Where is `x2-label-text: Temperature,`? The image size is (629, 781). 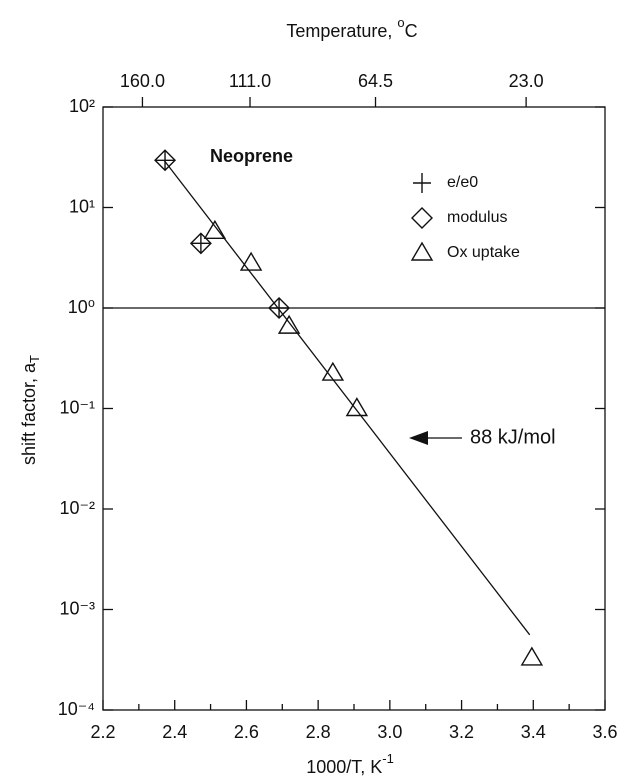
x2-label-text: Temperature, is located at coordinates (341, 31).